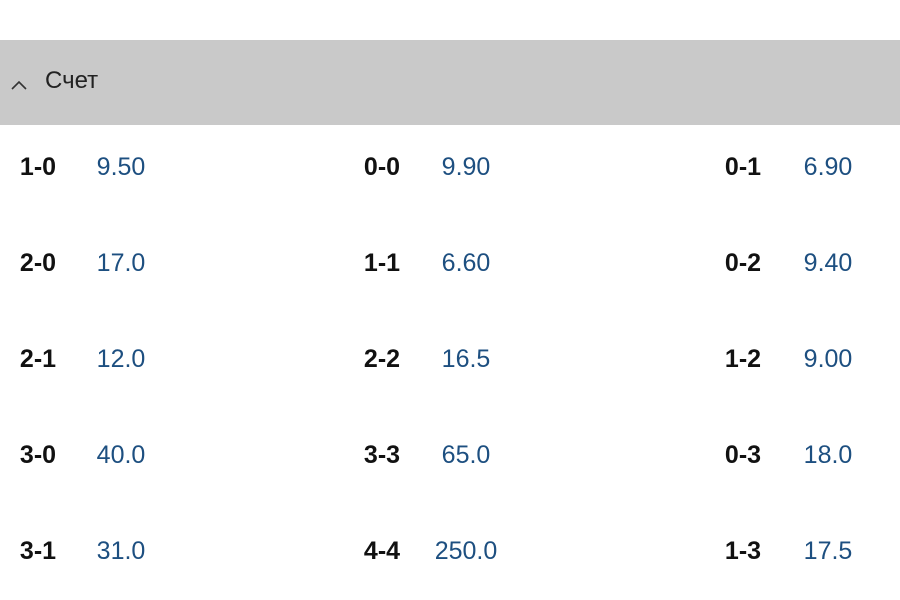 The image size is (900, 600). I want to click on score-label: 0-0, so click(382, 167).